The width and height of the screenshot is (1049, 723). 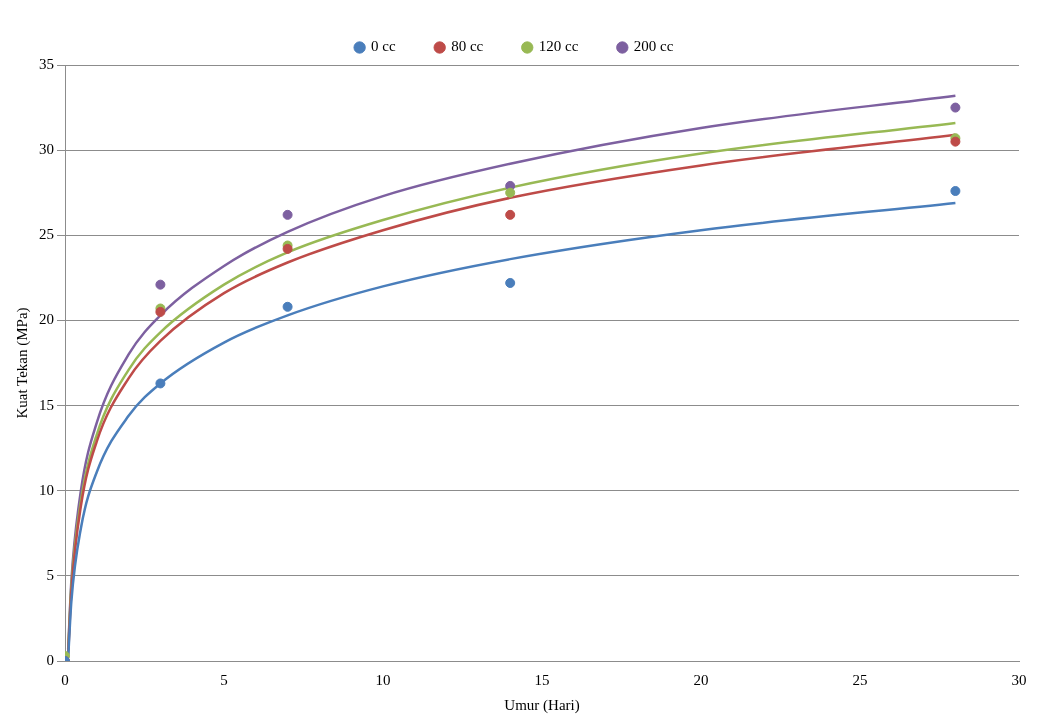 What do you see at coordinates (50, 574) in the screenshot?
I see `y-tick-label: 5` at bounding box center [50, 574].